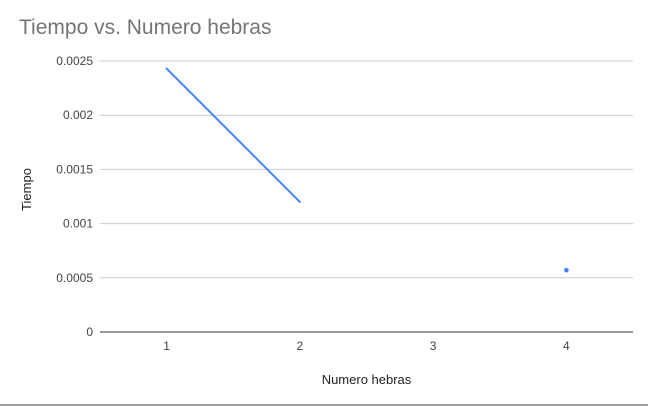 Image resolution: width=648 pixels, height=406 pixels. What do you see at coordinates (74, 61) in the screenshot?
I see `y-tick-label: 0.0025` at bounding box center [74, 61].